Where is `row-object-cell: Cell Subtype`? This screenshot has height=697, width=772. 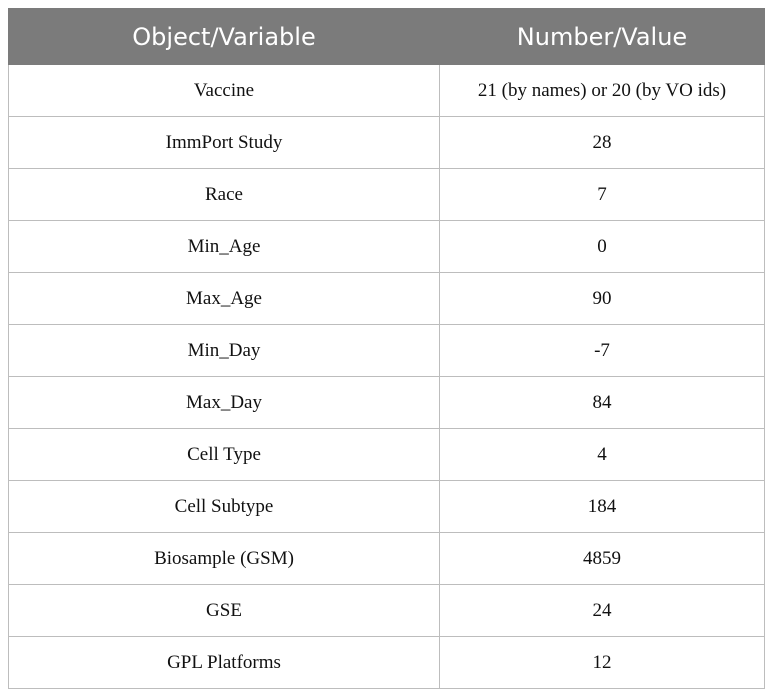
row-object-cell: Cell Subtype is located at coordinates (224, 506).